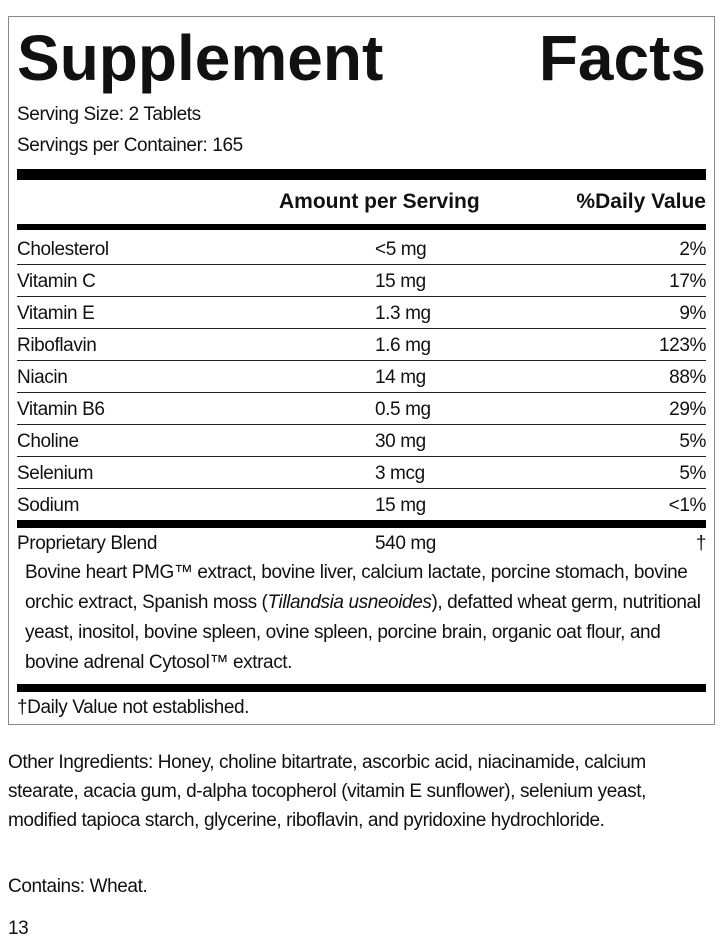 Image resolution: width=720 pixels, height=948 pixels. What do you see at coordinates (109, 114) in the screenshot?
I see `serving-size: Serving Size: 2 Tablets` at bounding box center [109, 114].